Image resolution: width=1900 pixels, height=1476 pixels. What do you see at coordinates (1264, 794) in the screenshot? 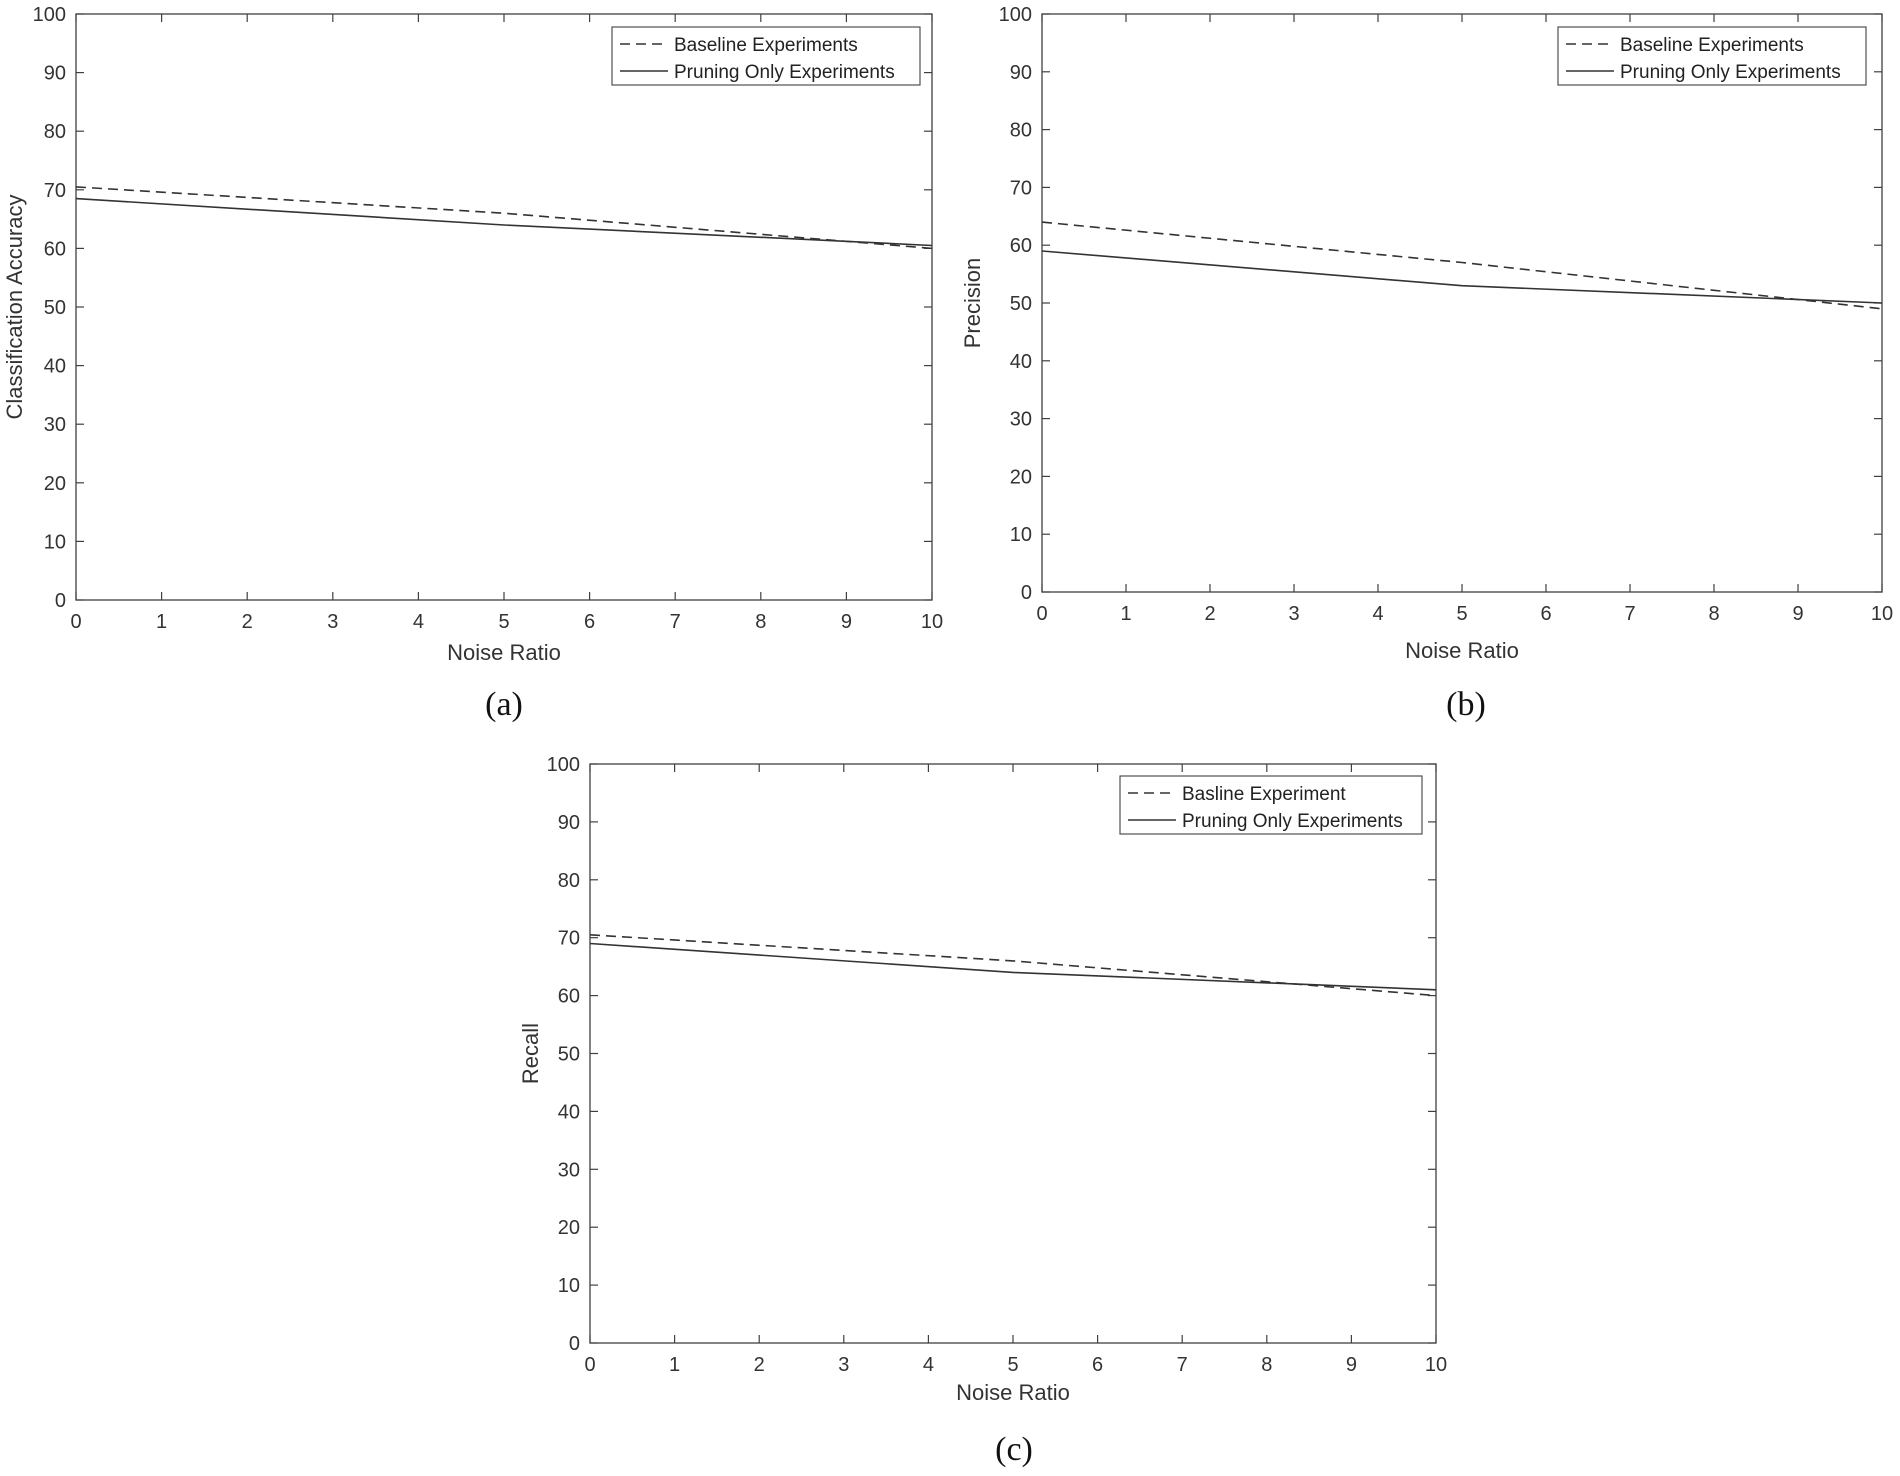
I see `legend-label: Basline Experiment` at bounding box center [1264, 794].